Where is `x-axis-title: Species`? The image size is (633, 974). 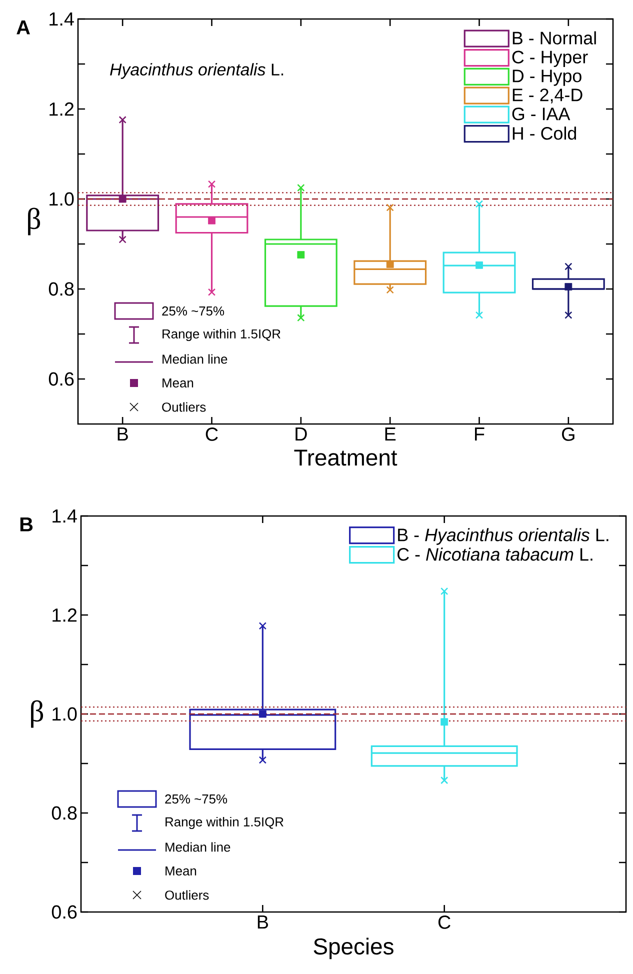
x-axis-title: Species is located at coordinates (354, 949).